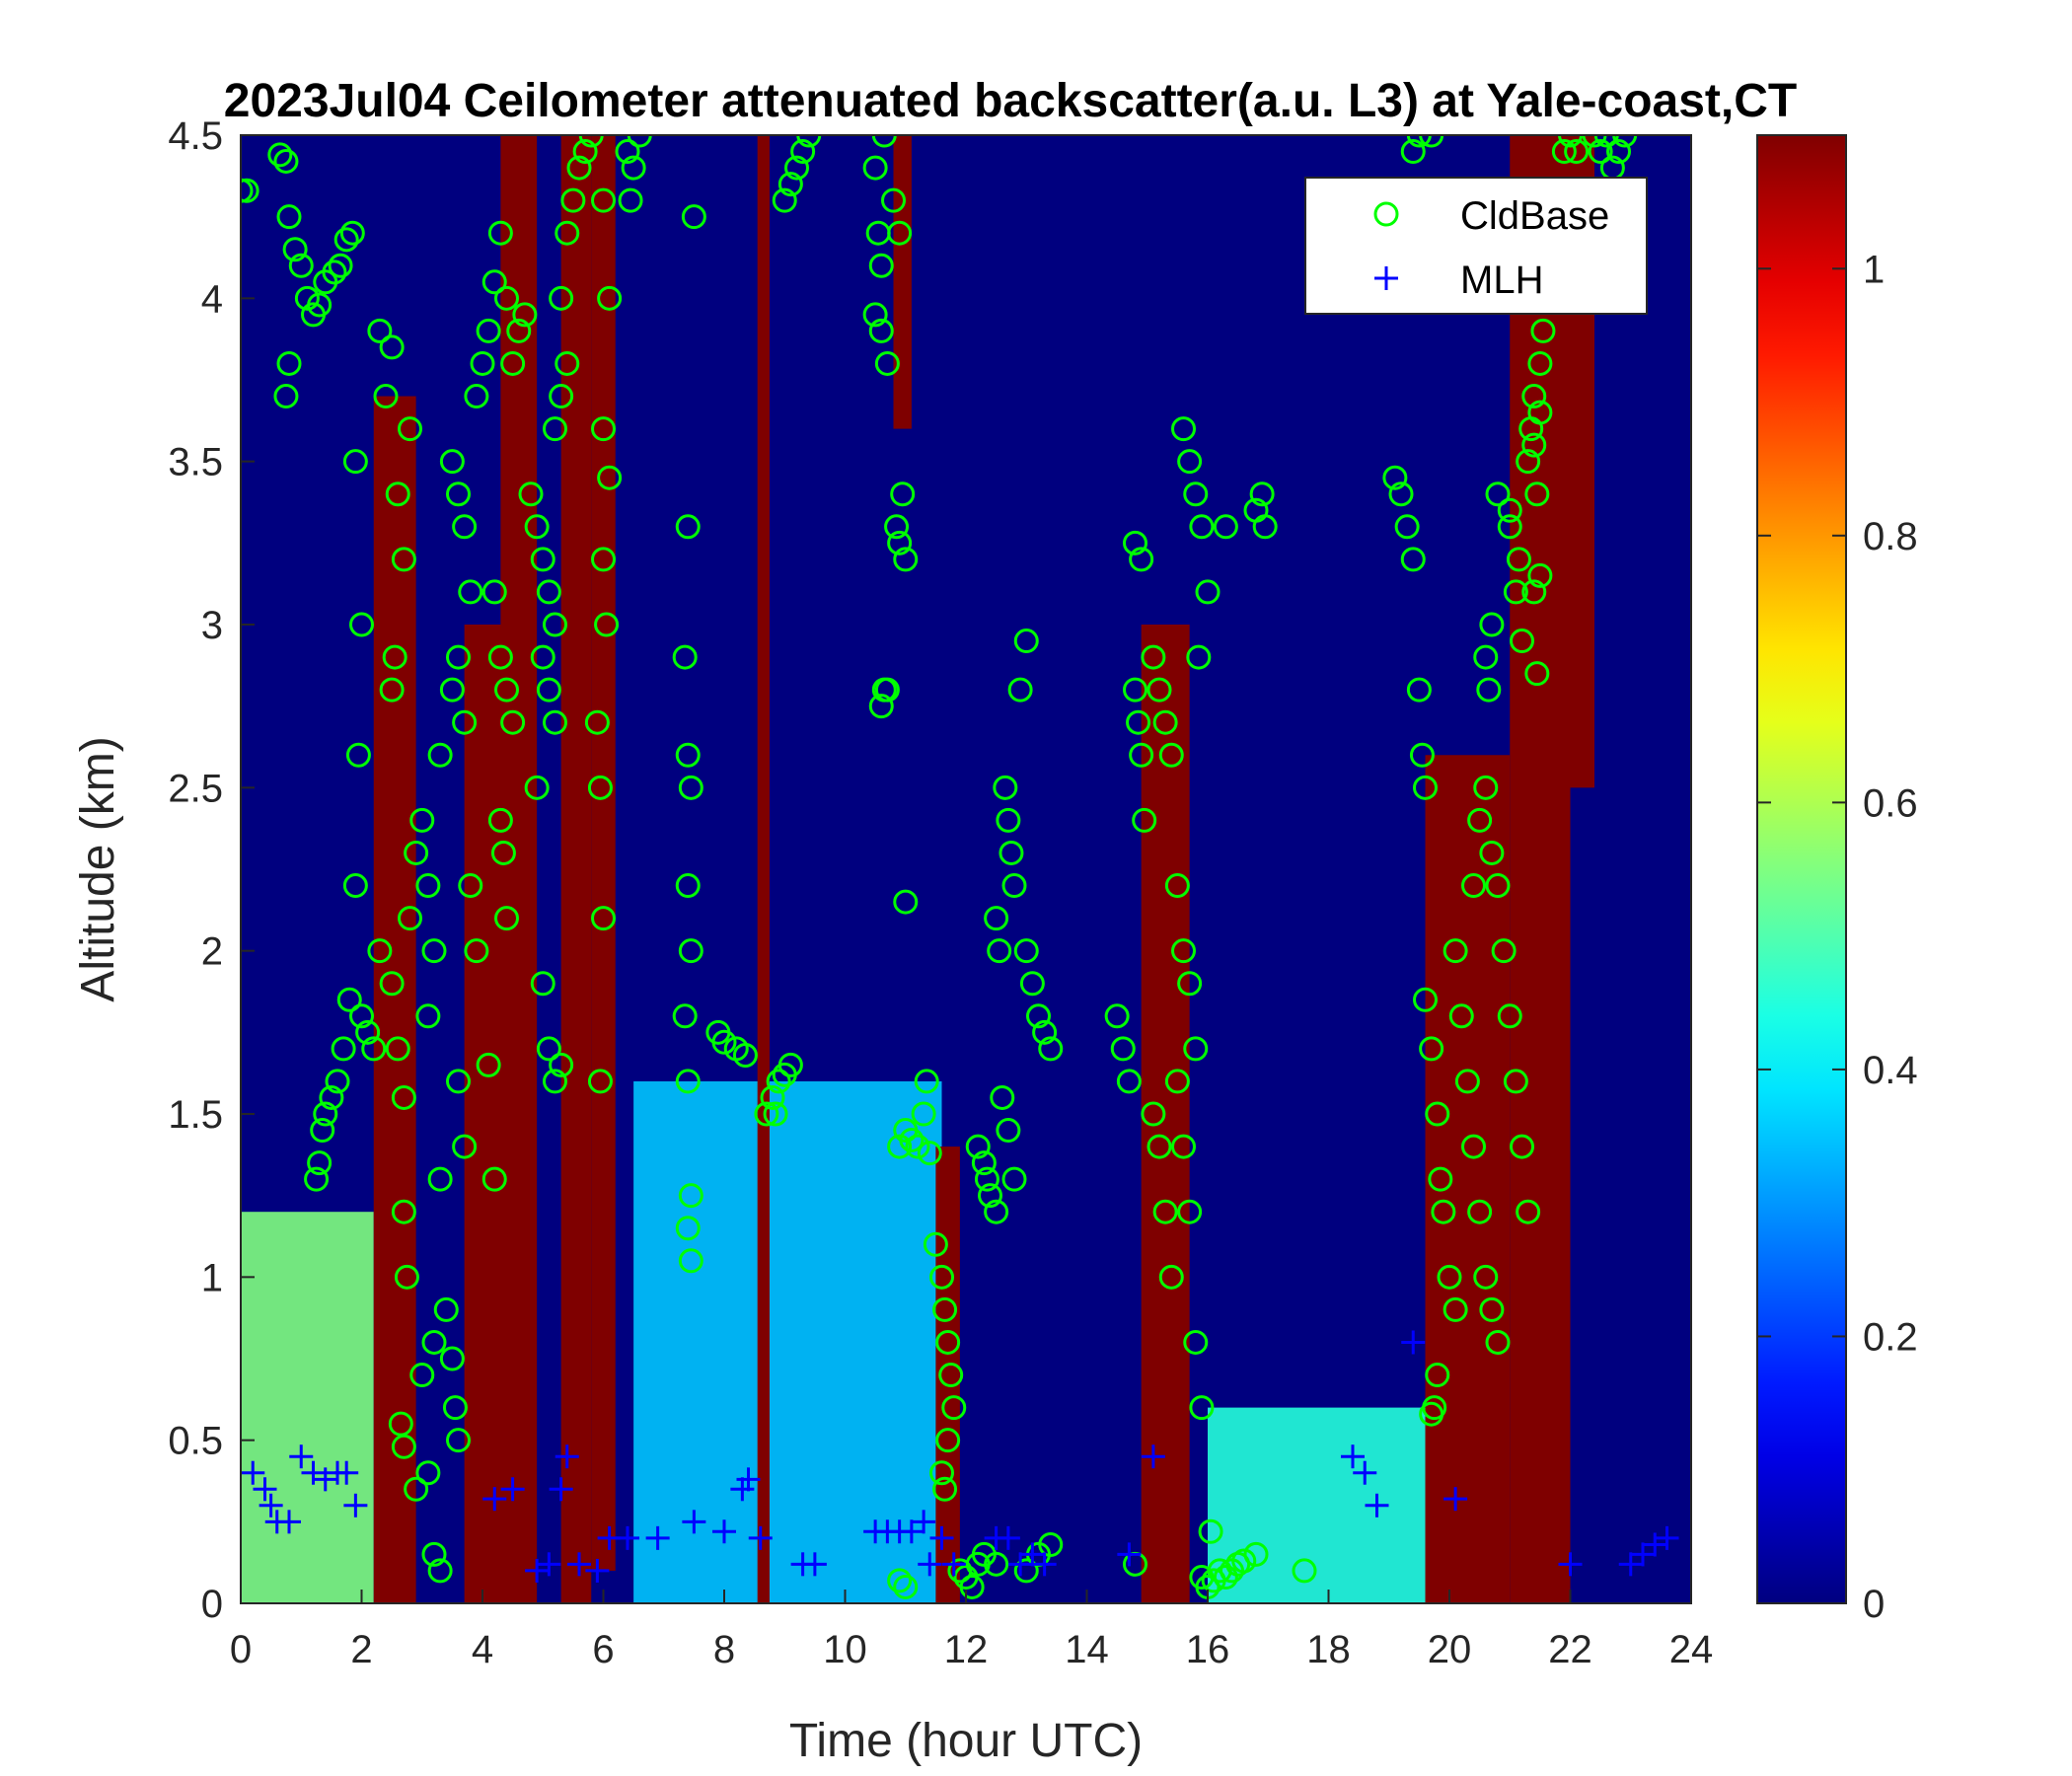 Image resolution: width=2072 pixels, height=1776 pixels. I want to click on y-axis-label: Altitude (km), so click(98, 869).